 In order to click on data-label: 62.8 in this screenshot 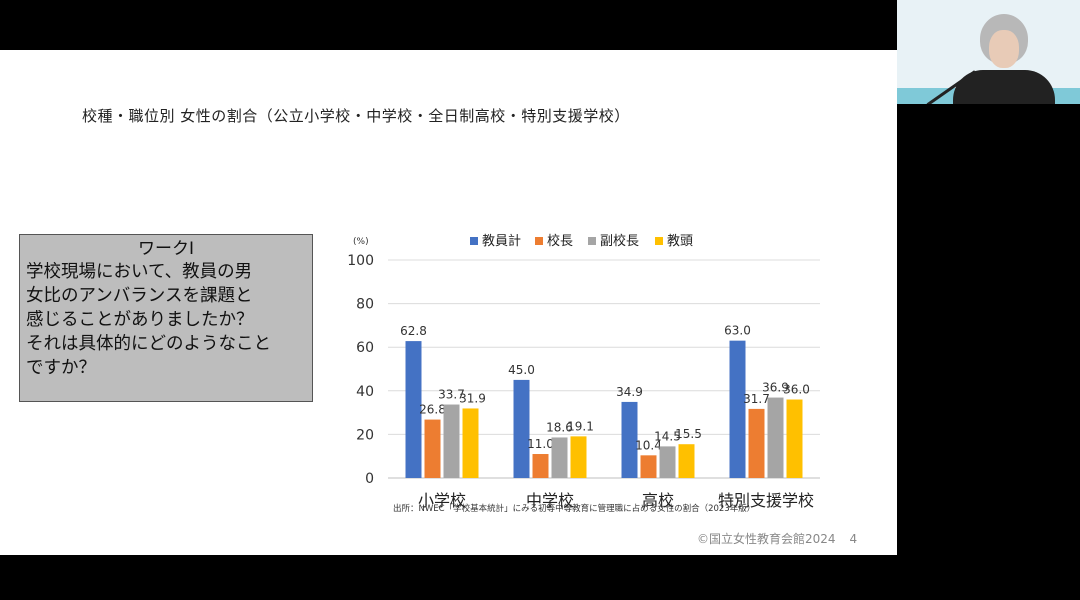, I will do `click(413, 331)`.